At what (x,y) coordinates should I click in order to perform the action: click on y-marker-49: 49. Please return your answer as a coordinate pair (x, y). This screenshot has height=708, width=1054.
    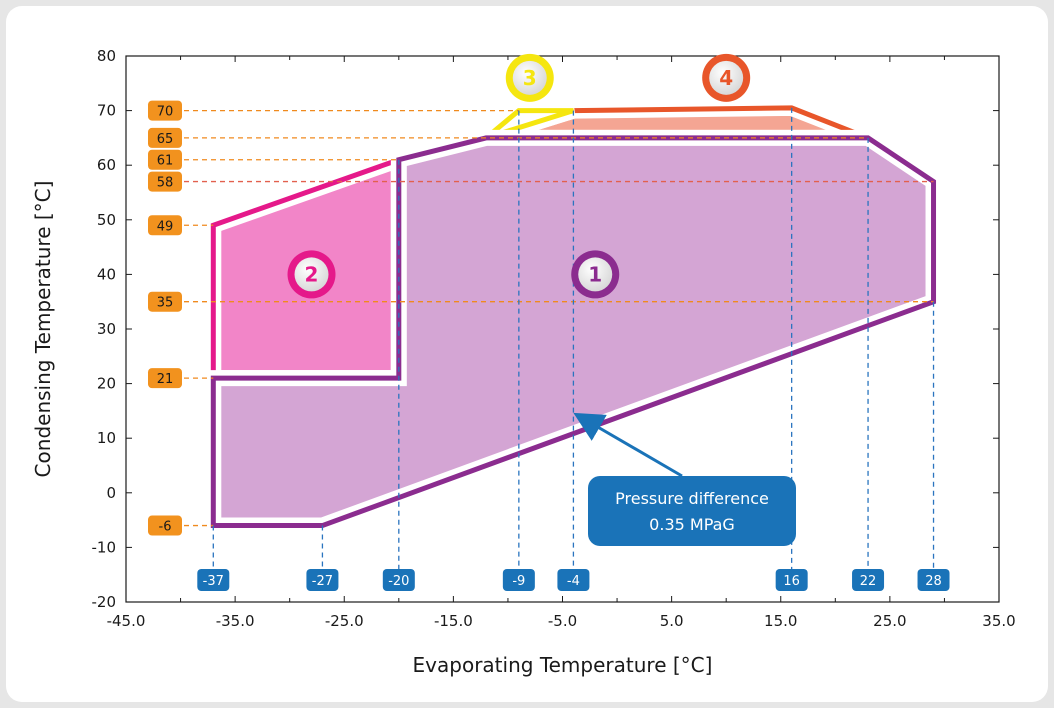
    Looking at the image, I should click on (165, 225).